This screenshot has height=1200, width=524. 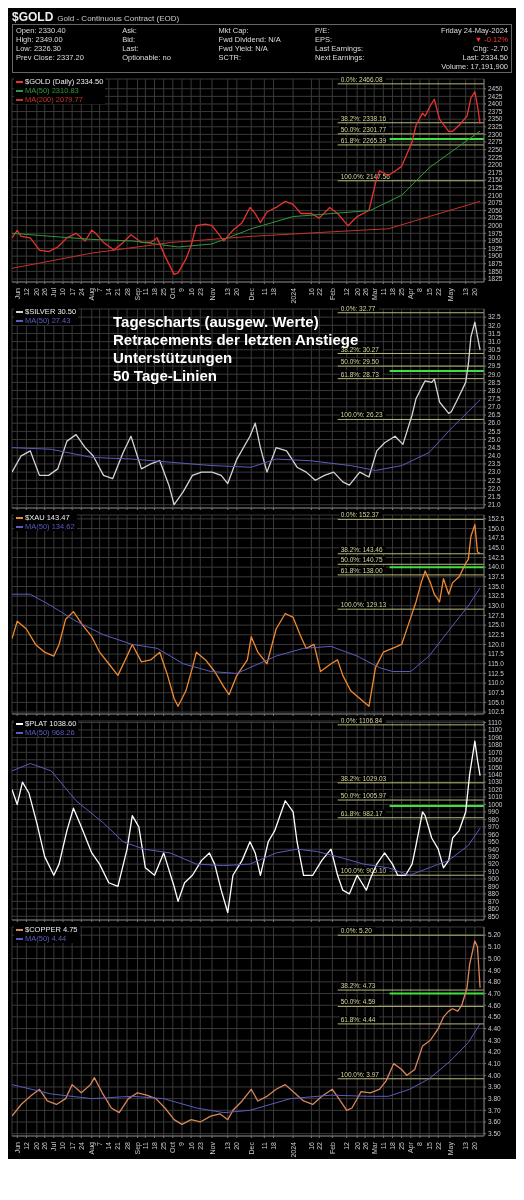 What do you see at coordinates (118, 18) in the screenshot?
I see `chart-subtitle: Gold - Continuous Contract (EOD)` at bounding box center [118, 18].